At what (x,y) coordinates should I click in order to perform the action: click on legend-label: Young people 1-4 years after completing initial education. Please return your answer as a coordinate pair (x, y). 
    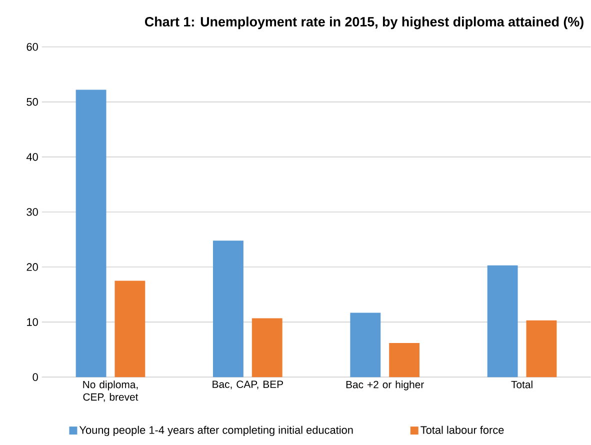
    Looking at the image, I should click on (216, 431).